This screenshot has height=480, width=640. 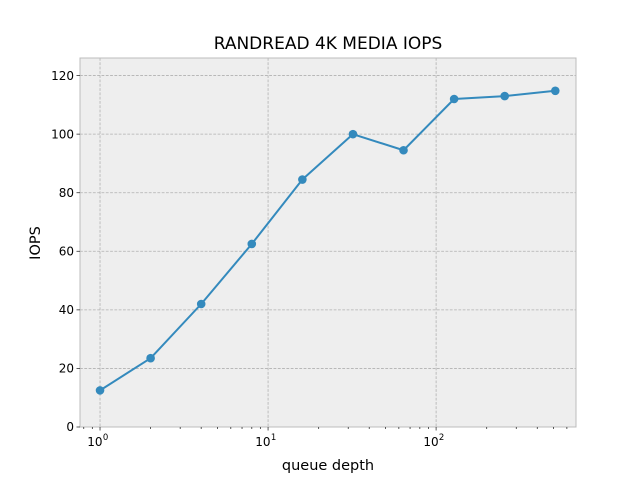 I want to click on y-tick-label: 100, so click(x=62, y=134).